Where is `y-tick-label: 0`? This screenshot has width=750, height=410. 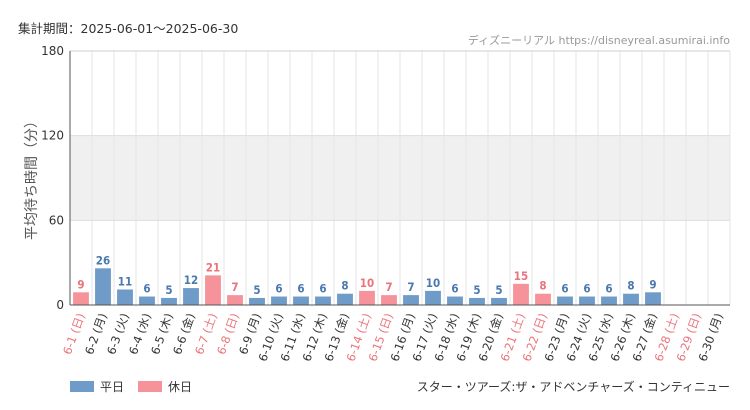
y-tick-label: 0 is located at coordinates (60, 305).